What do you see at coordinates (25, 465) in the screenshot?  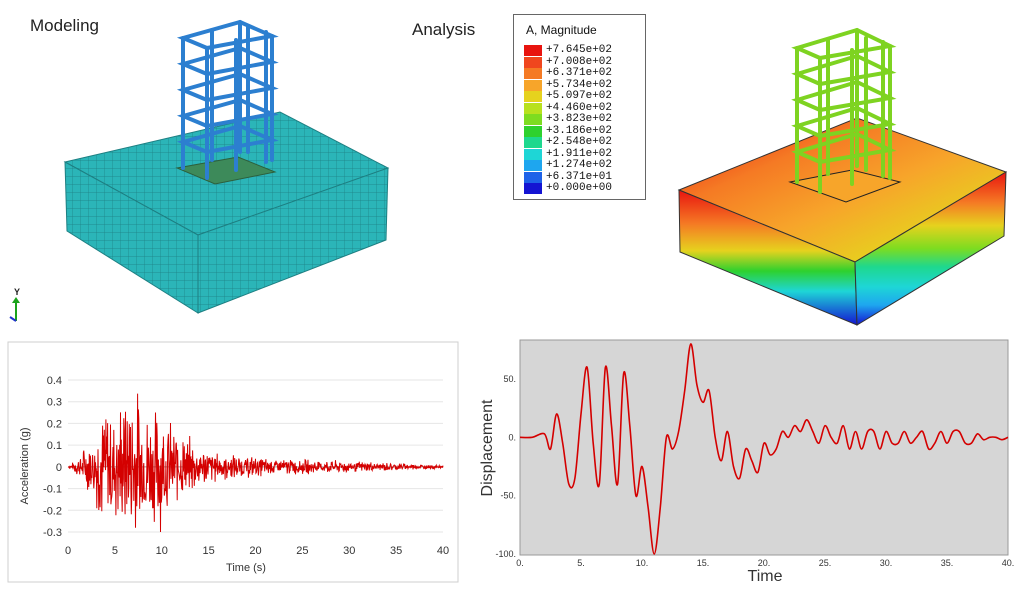 I see `acceleration-y-axis-label: Acceleration (g)` at bounding box center [25, 465].